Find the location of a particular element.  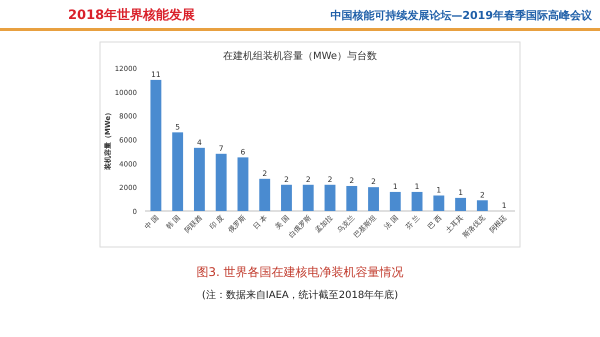

text: (注：数据来自IAEA，统计截至2018年年底) is located at coordinates (300, 295).